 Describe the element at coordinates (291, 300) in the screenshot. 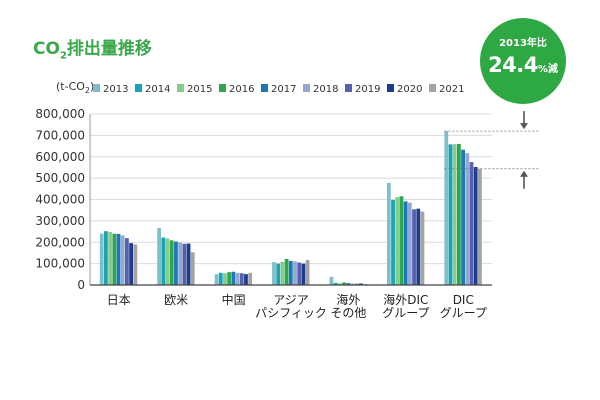

I see `x-tick-label: アジア` at that location.